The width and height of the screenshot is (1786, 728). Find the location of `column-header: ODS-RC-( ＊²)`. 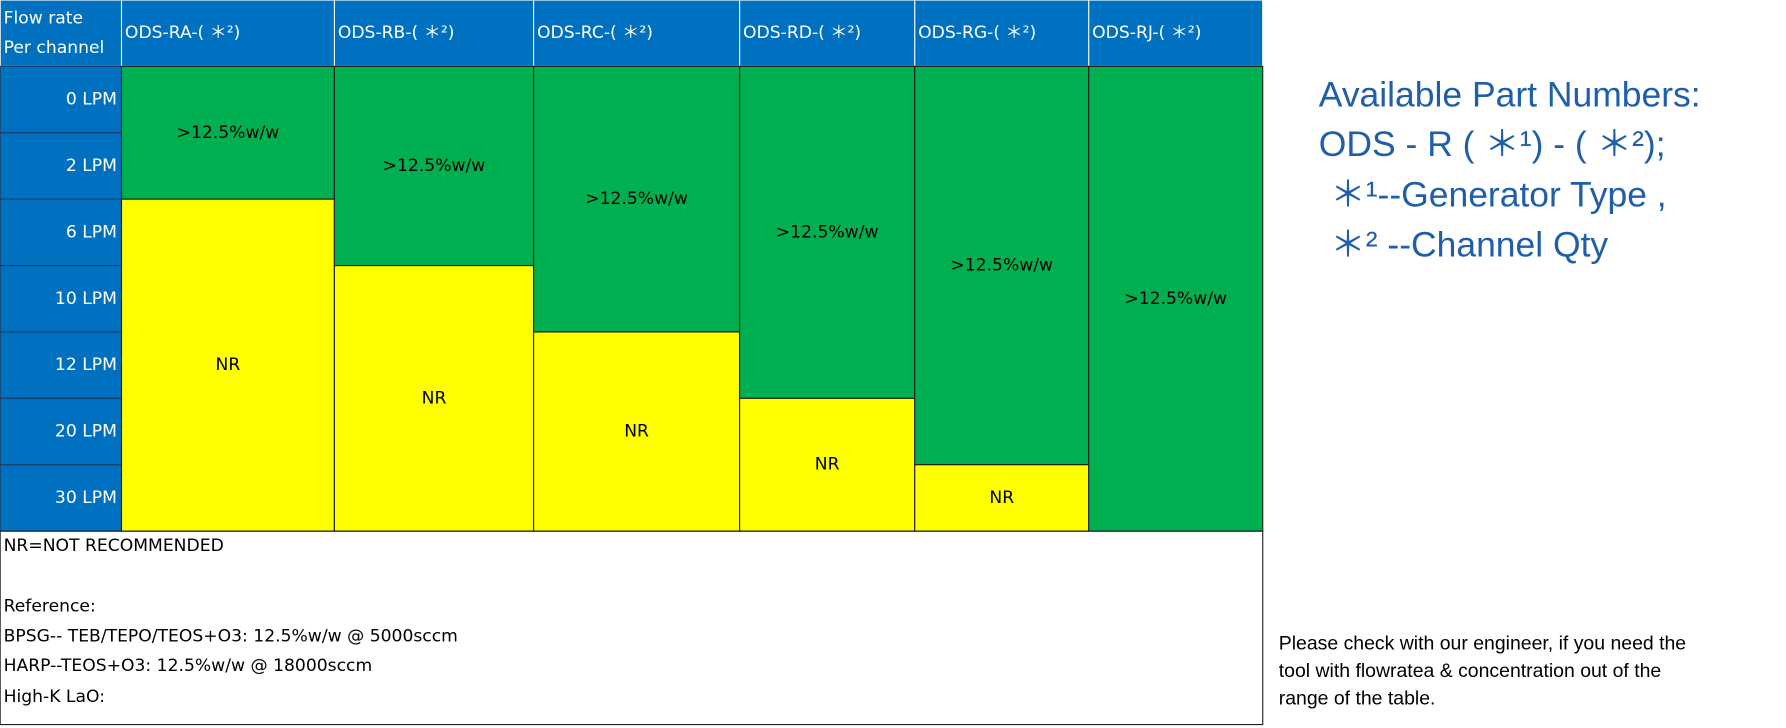

column-header: ODS-RC-( ＊²) is located at coordinates (595, 33).